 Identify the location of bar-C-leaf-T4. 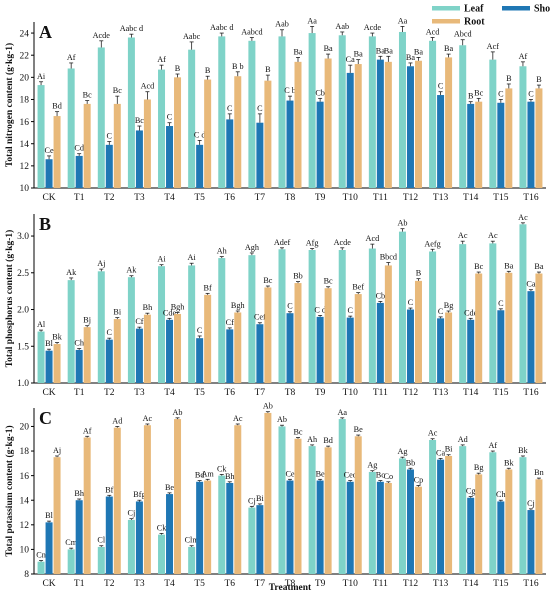
(162, 554).